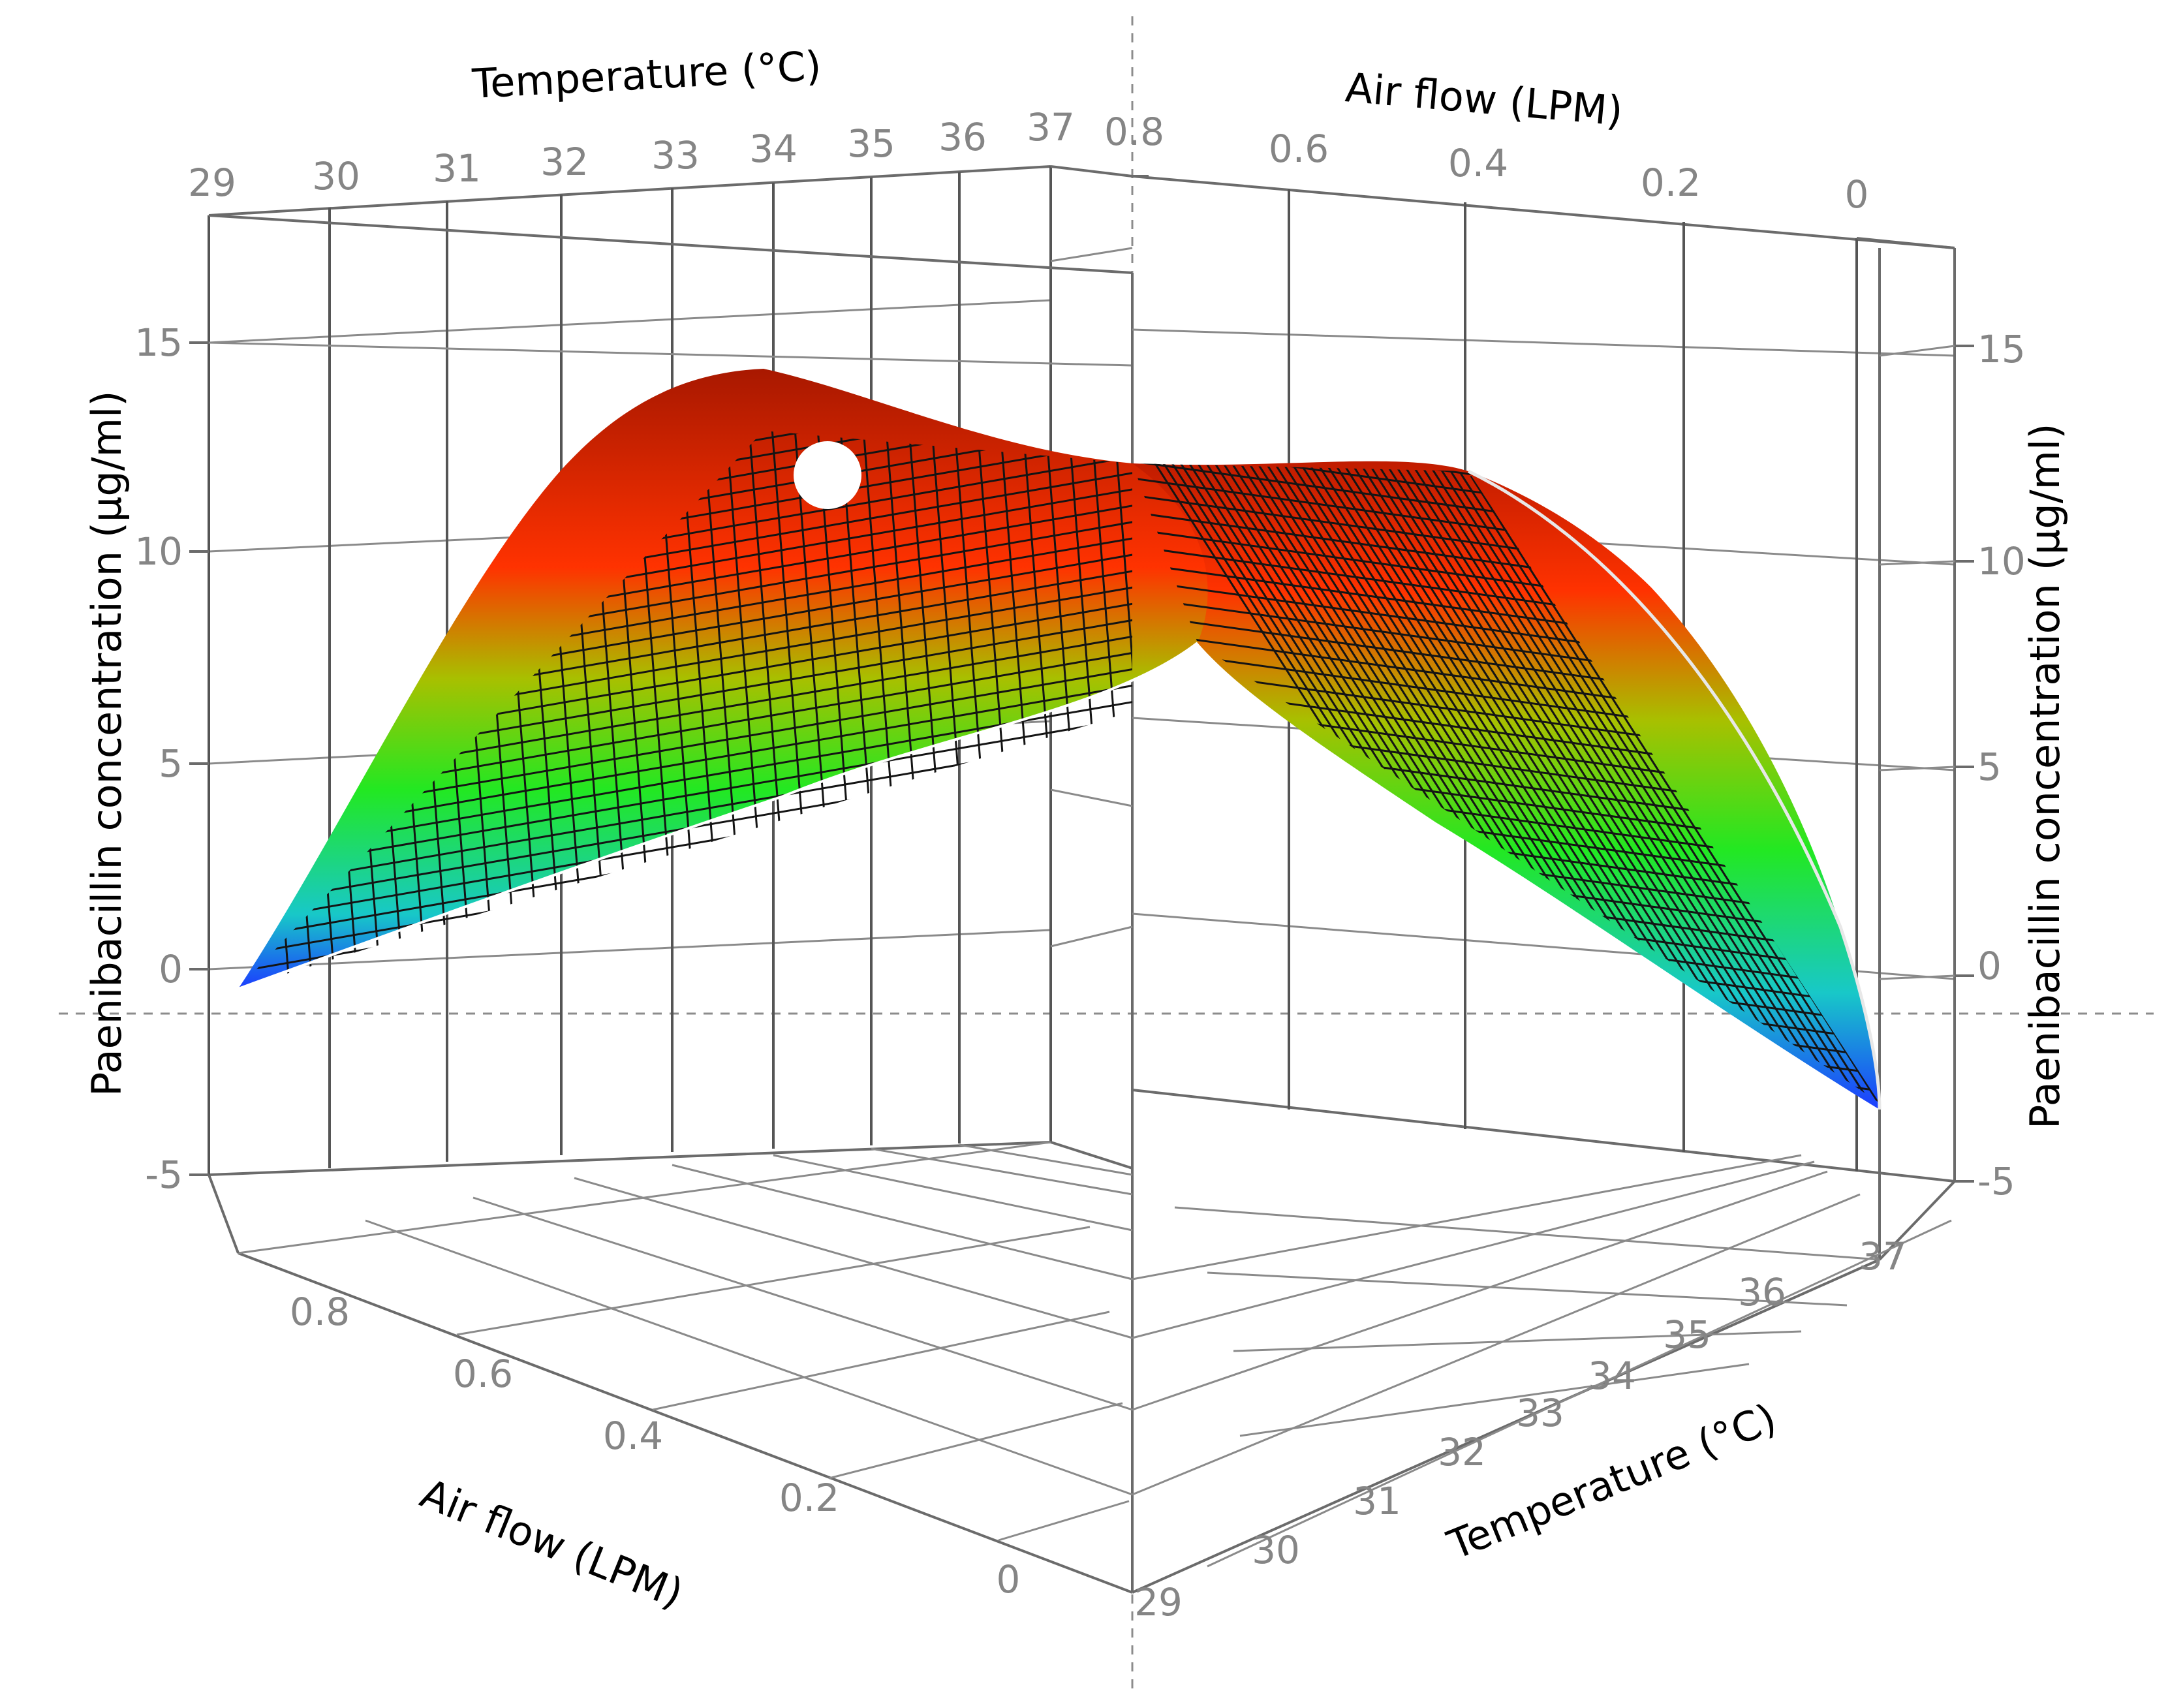  I want to click on airflow-tick-top-0.2: 0.2, so click(1671, 183).